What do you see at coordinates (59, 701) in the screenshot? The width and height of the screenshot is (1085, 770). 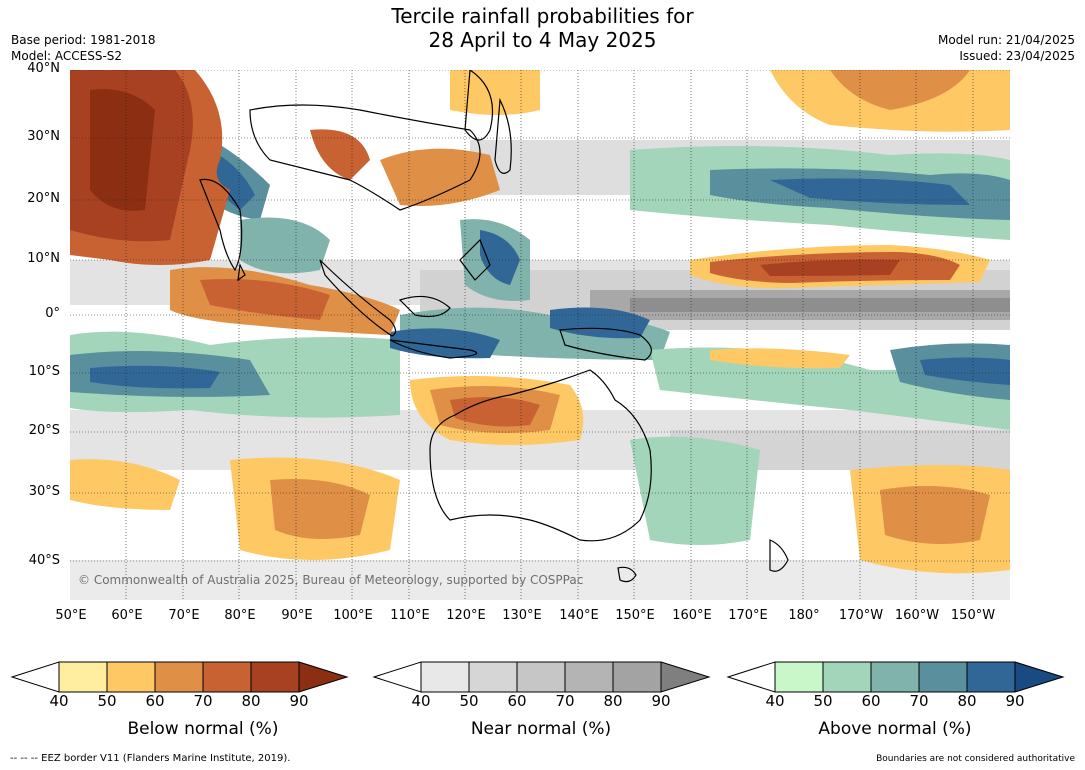 I see `below-tick-40: 40` at bounding box center [59, 701].